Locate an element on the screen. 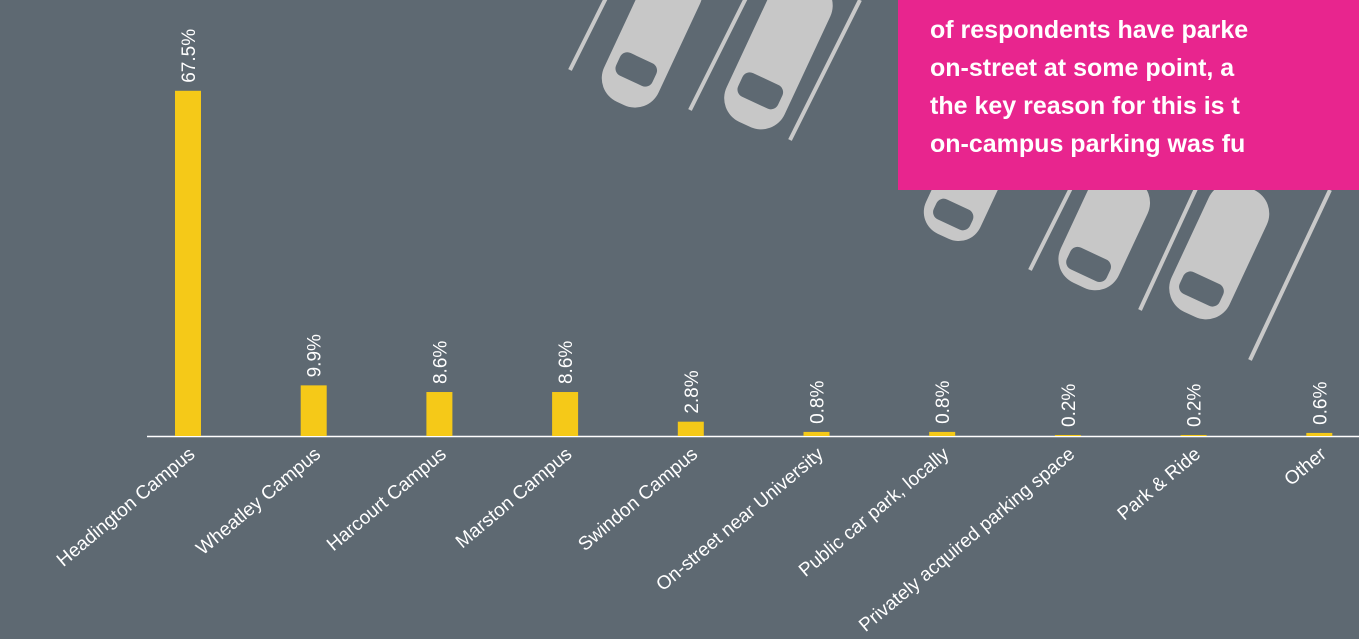 This screenshot has height=639, width=1359. callout-text: of respondents have parke is located at coordinates (1089, 30).